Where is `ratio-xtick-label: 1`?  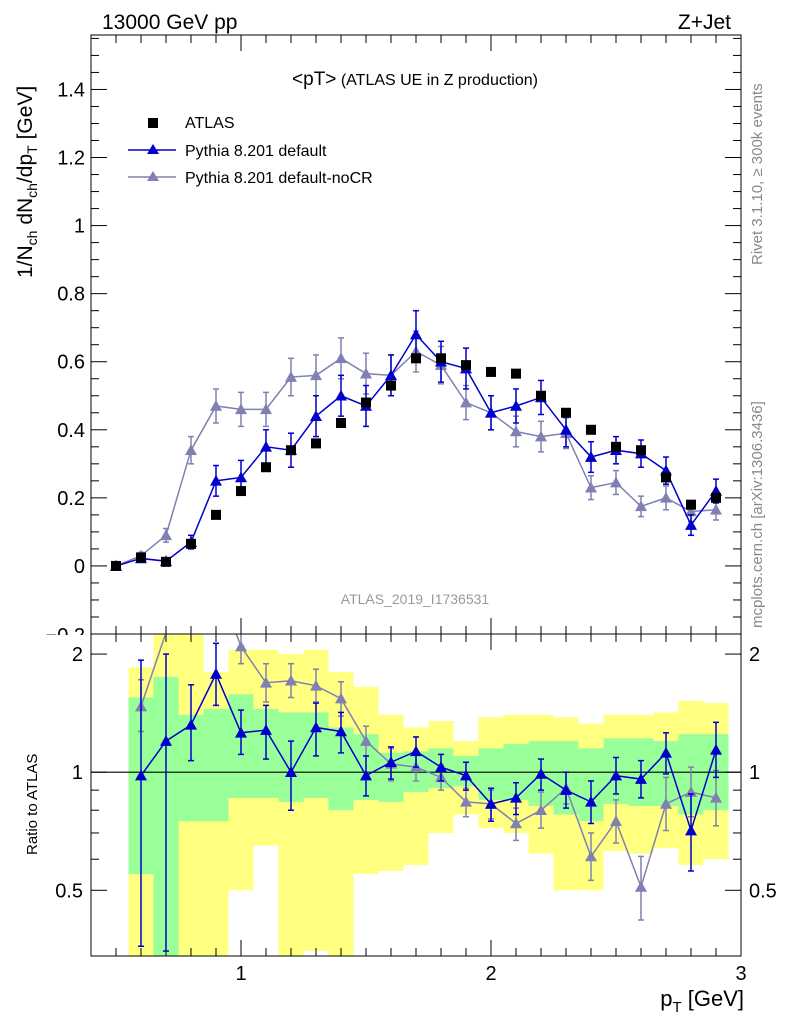 ratio-xtick-label: 1 is located at coordinates (240, 974).